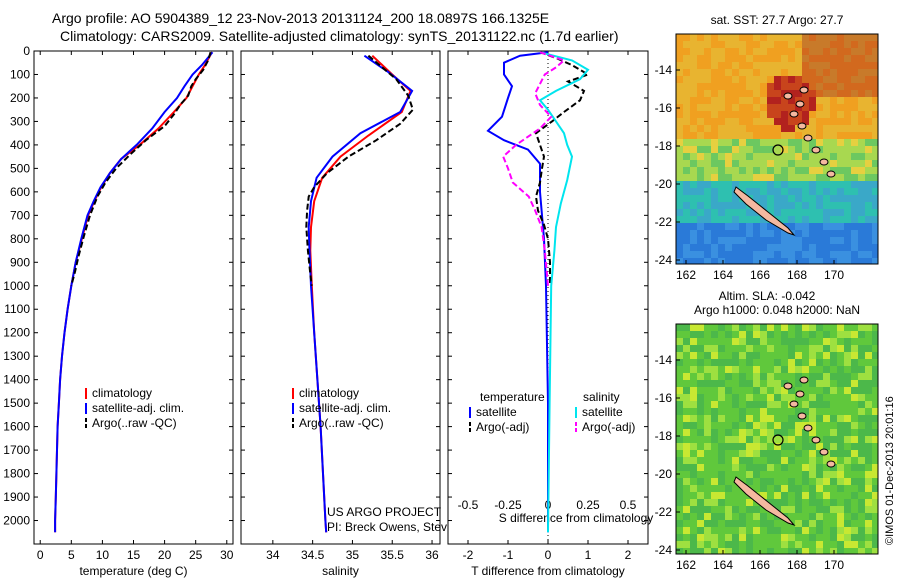  What do you see at coordinates (797, 275) in the screenshot?
I see `map-x-tick-label: 168` at bounding box center [797, 275].